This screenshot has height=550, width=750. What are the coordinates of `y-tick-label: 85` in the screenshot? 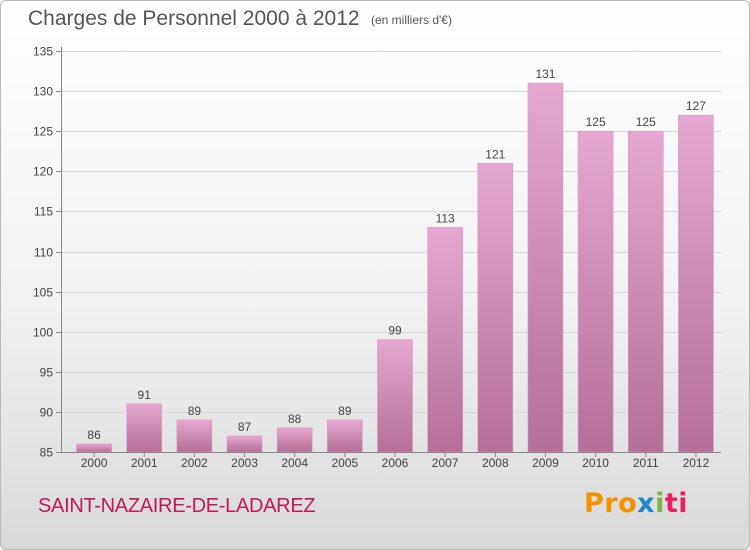 It's located at (47, 453).